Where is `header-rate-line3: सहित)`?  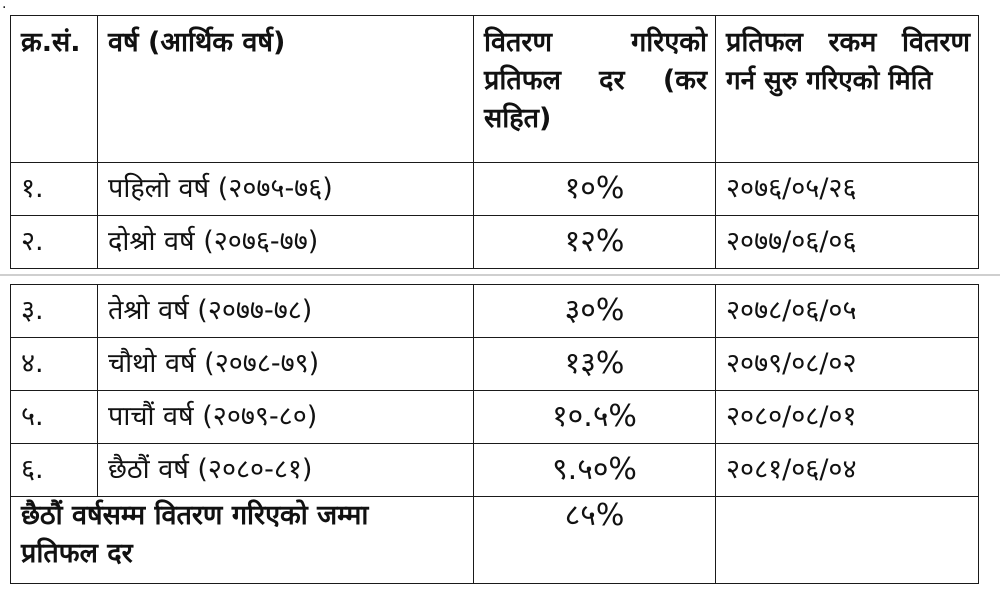
header-rate-line3: सहित) is located at coordinates (518, 118).